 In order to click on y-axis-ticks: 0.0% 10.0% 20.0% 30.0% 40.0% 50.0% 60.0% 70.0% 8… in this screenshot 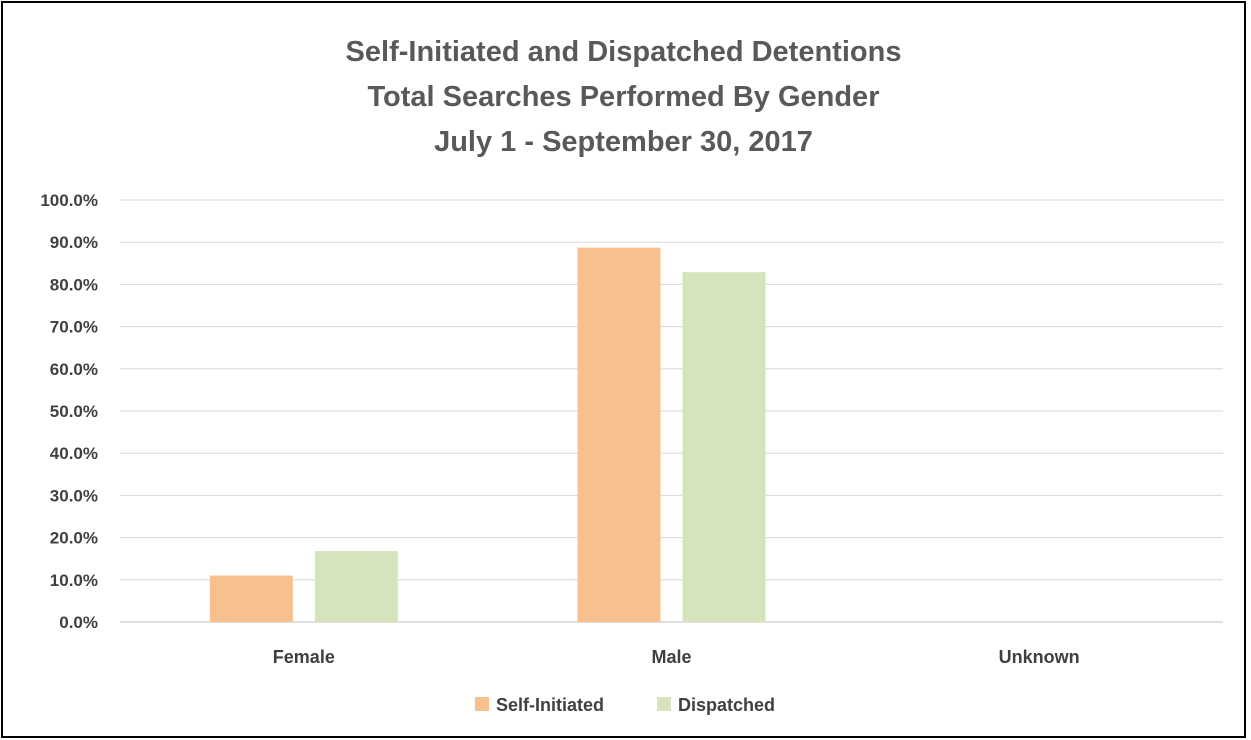, I will do `click(69, 411)`.